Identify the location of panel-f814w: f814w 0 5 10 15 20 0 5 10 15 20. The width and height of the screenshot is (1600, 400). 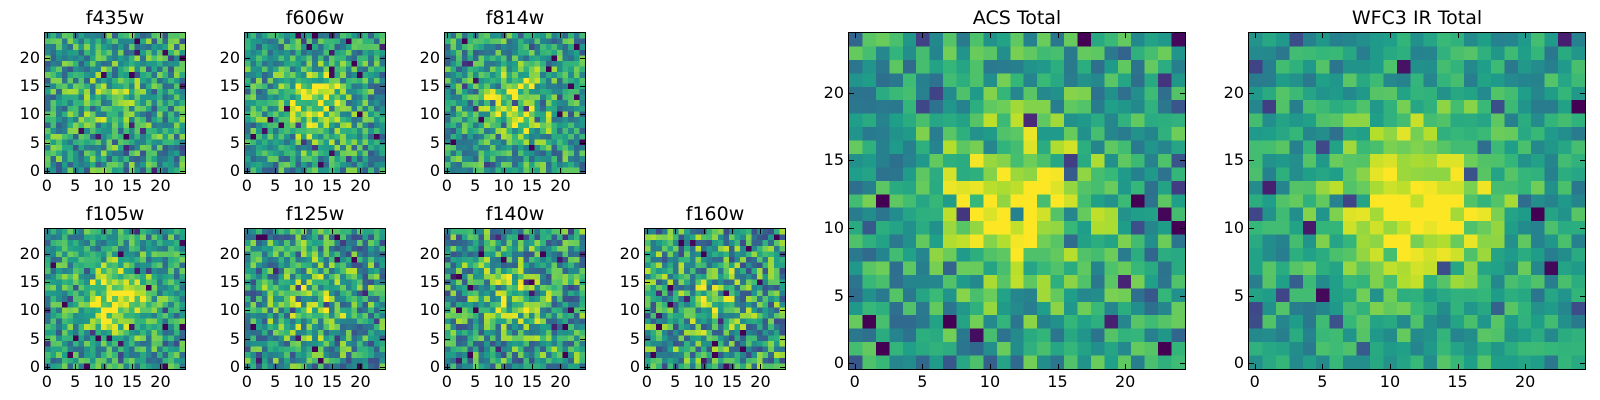
(503, 100).